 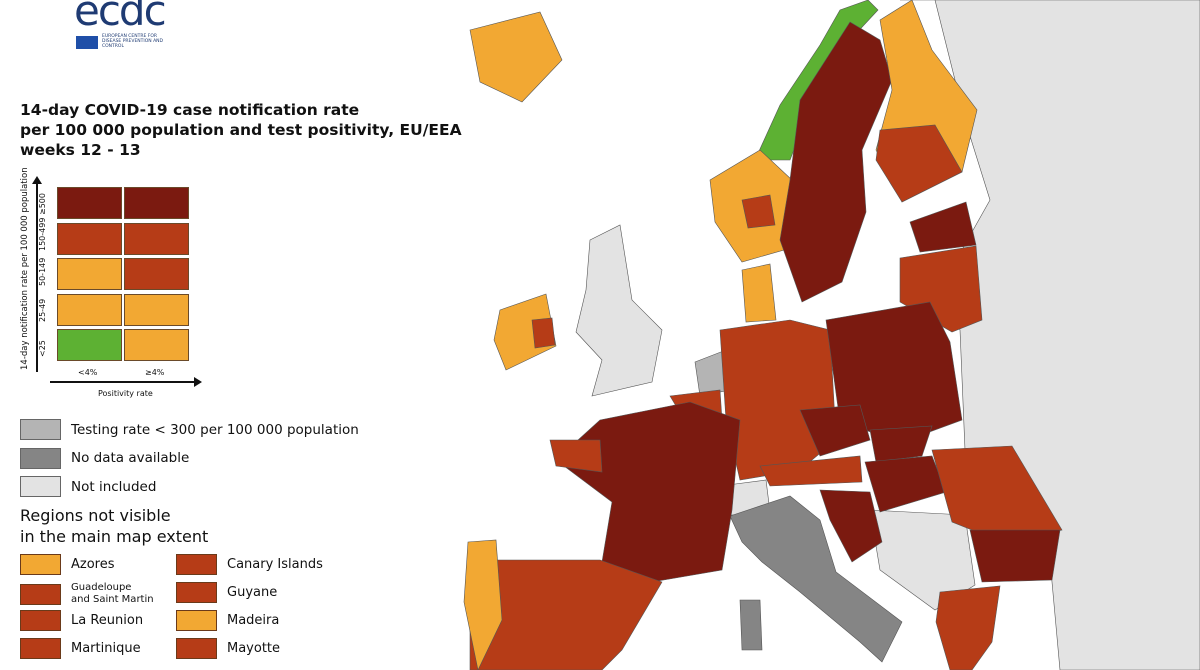 I want to click on region-label: Martinique, so click(x=106, y=648).